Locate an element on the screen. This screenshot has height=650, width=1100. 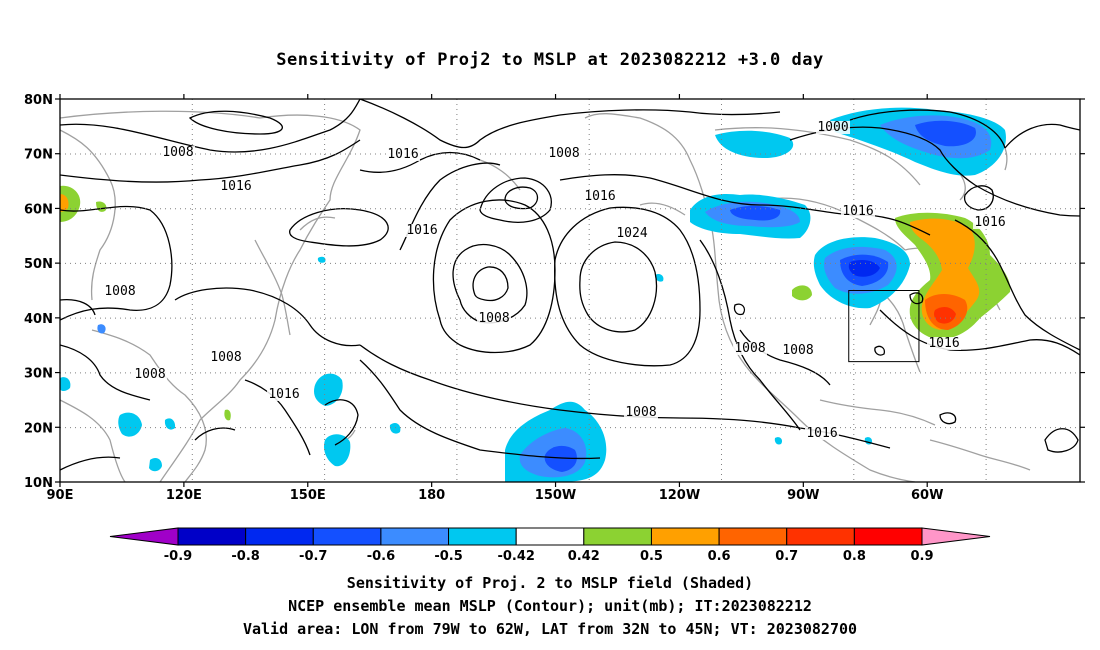
colorbar-label: 0.5 is located at coordinates (651, 556).